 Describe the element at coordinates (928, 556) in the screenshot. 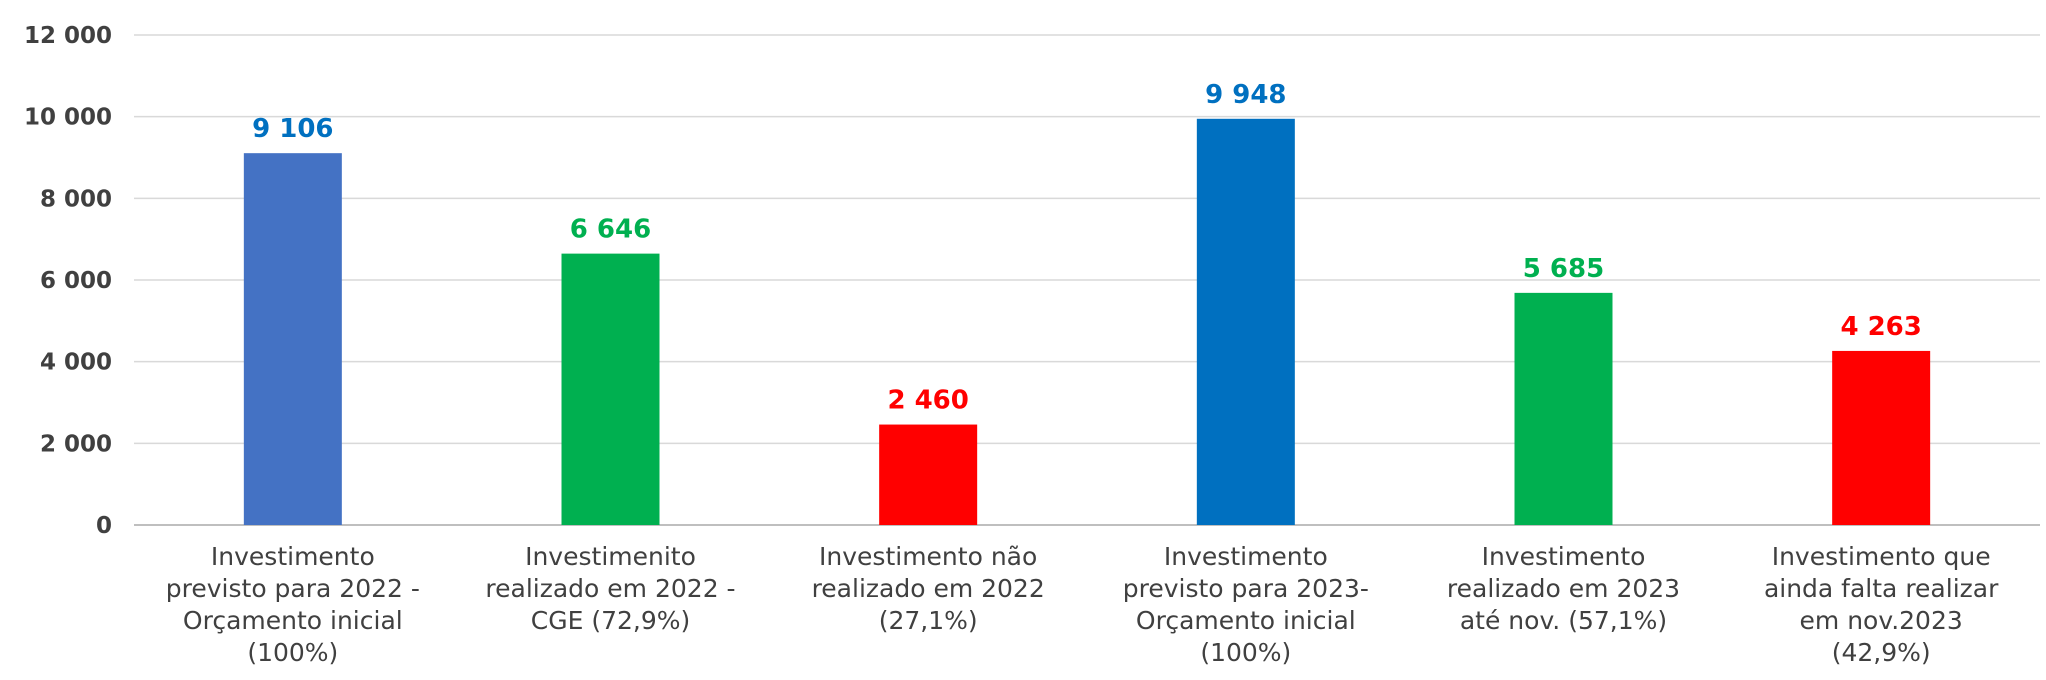

I see `x-category-label-line: Investimento não` at that location.